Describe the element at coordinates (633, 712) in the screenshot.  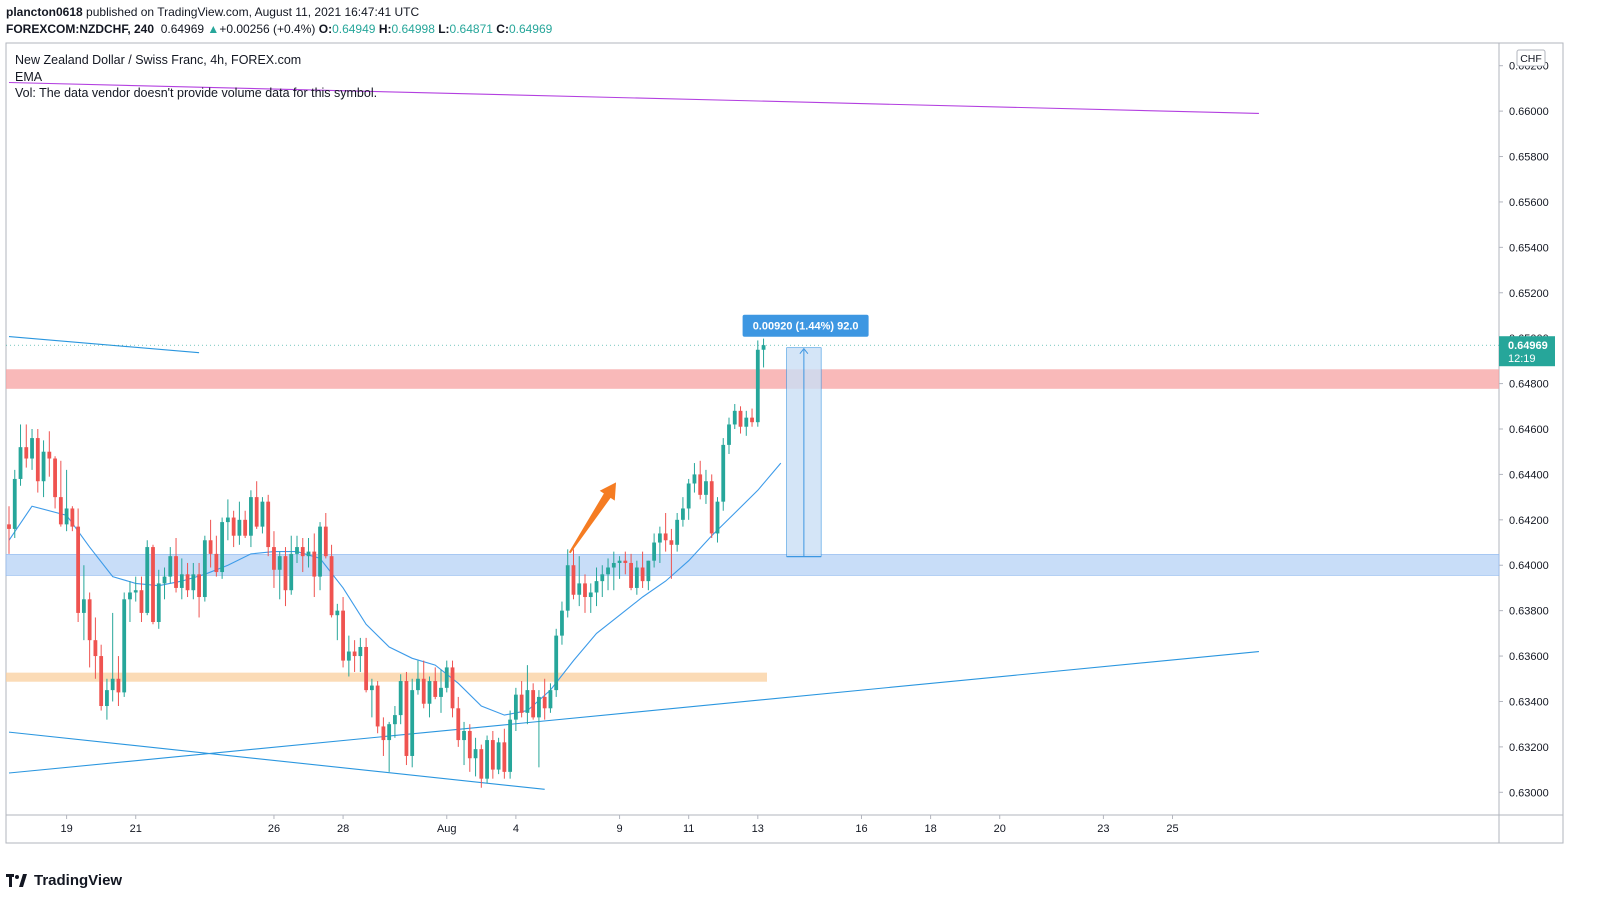
I see `rising-trendline` at that location.